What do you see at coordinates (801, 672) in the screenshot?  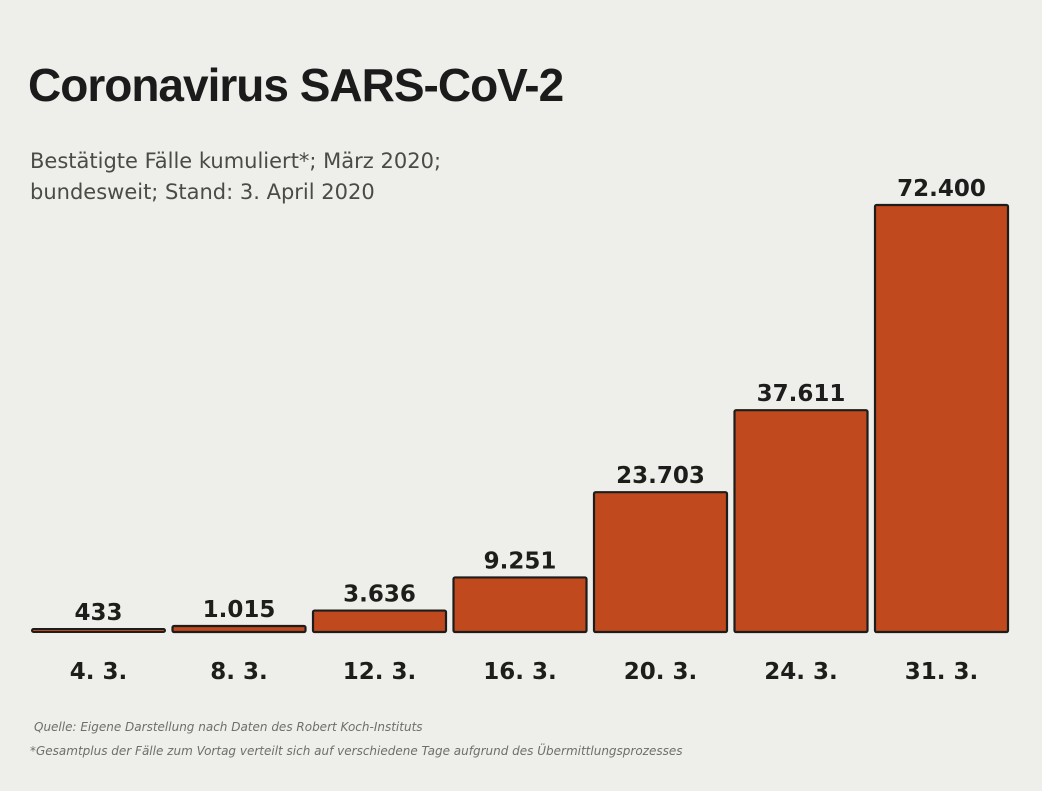 I see `category-label-6: 24. 3.` at bounding box center [801, 672].